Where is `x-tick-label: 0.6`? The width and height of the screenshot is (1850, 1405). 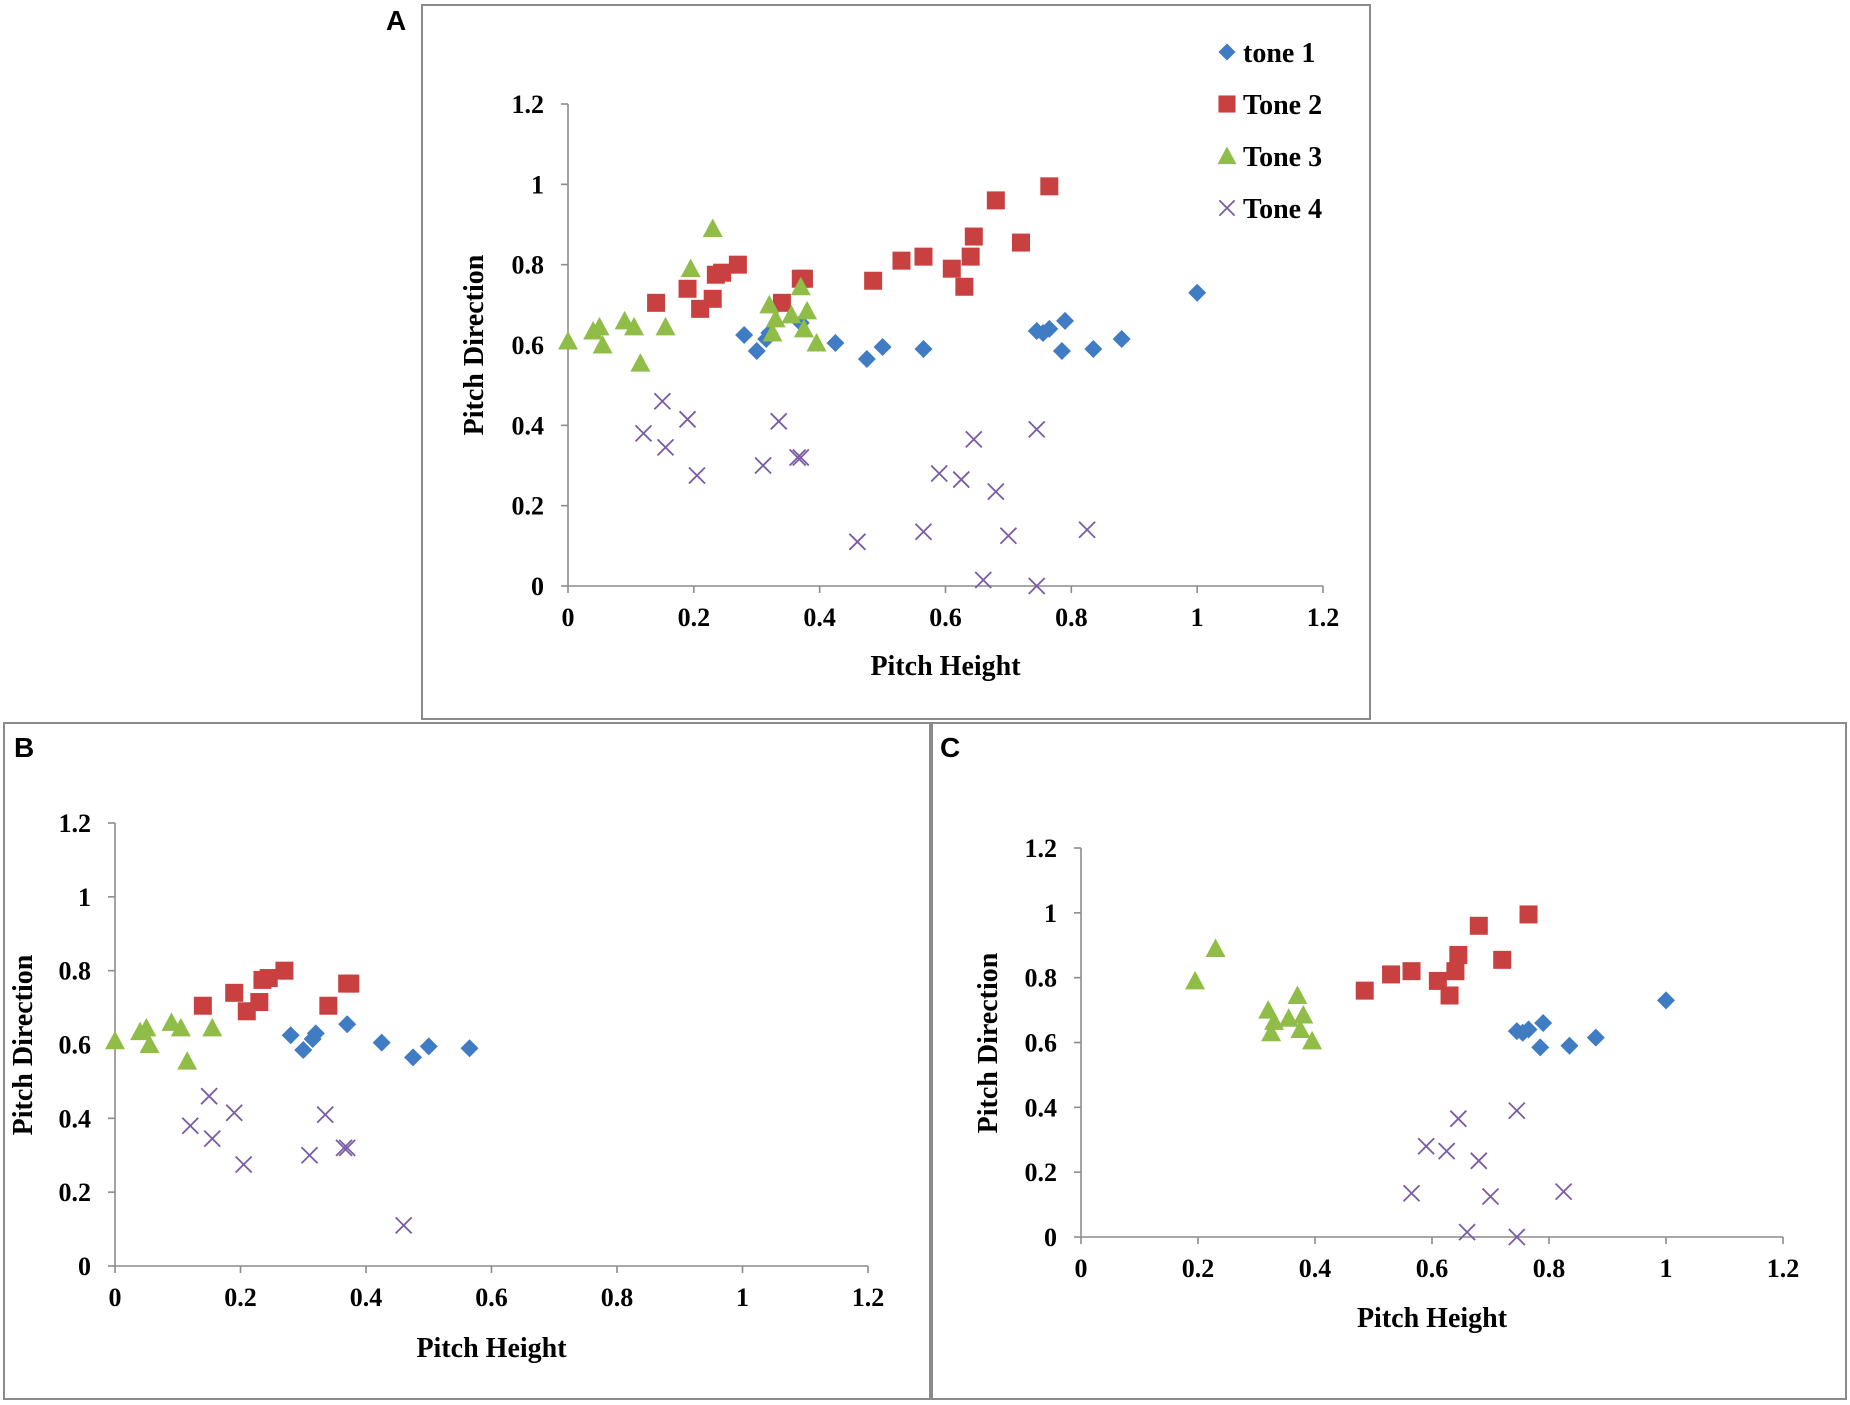 x-tick-label: 0.6 is located at coordinates (1432, 1268).